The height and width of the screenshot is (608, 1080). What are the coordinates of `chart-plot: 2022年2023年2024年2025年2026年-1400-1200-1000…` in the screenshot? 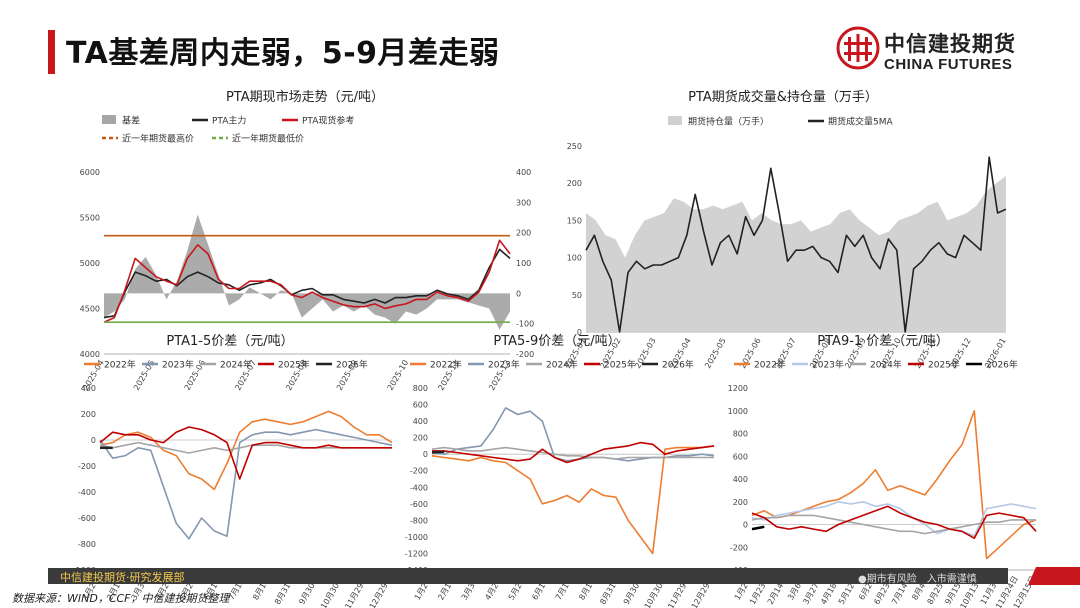 It's located at (560, 483).